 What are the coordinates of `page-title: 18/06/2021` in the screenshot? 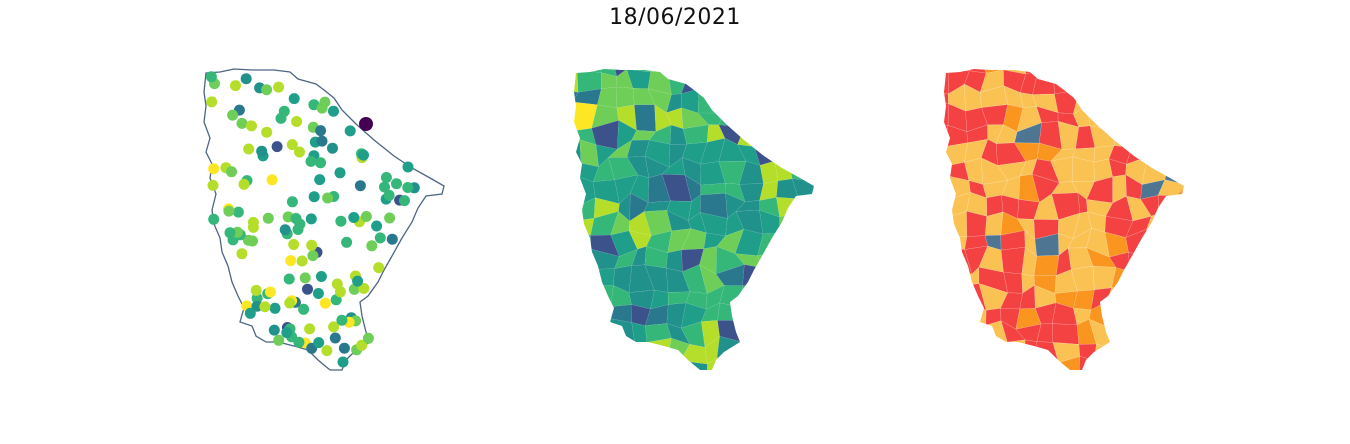 It's located at (675, 17).